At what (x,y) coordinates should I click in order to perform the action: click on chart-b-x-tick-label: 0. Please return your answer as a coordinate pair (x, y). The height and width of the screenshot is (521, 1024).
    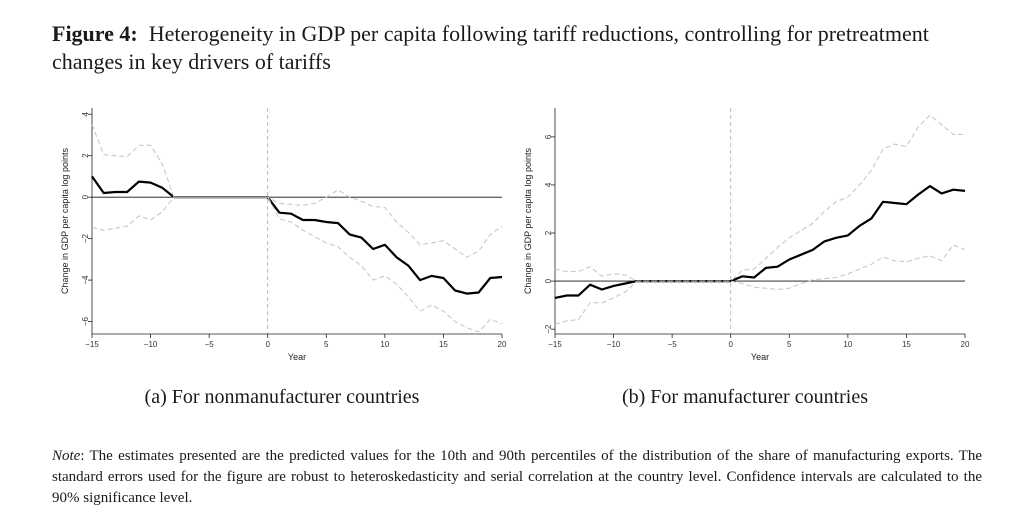
    Looking at the image, I should click on (730, 344).